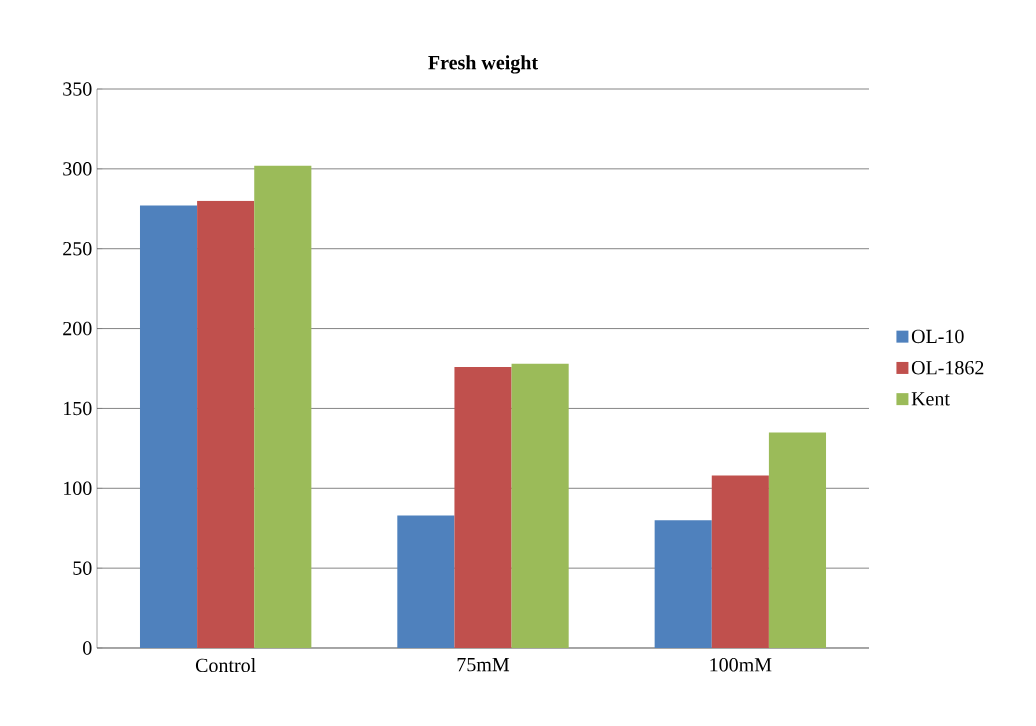 Image resolution: width=1036 pixels, height=726 pixels. Describe the element at coordinates (930, 399) in the screenshot. I see `legend-label: Kent` at that location.